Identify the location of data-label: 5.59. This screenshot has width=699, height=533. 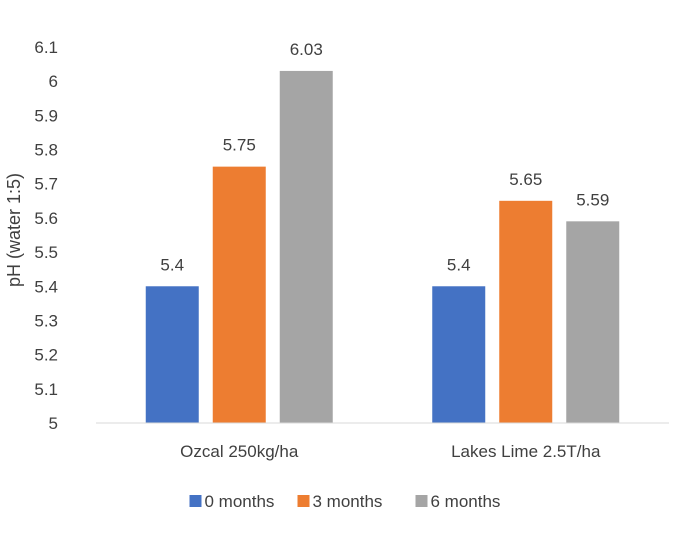
(592, 199).